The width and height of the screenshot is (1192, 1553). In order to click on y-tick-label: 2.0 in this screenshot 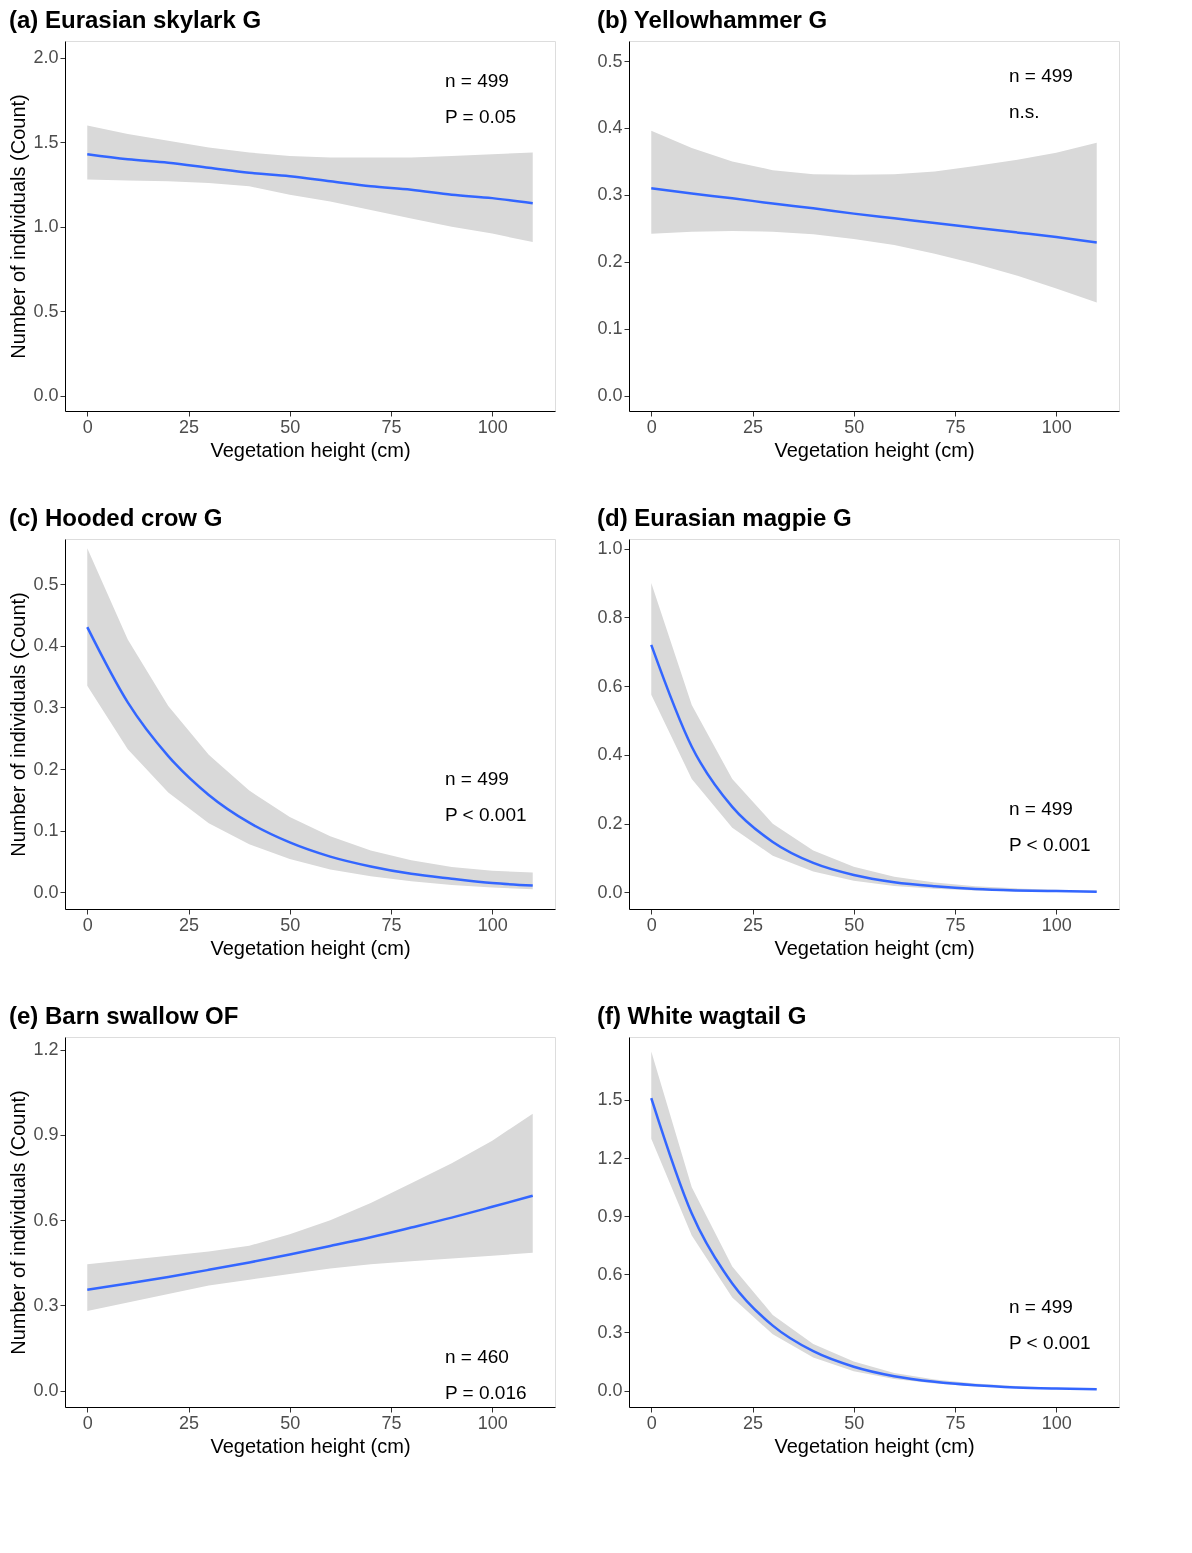, I will do `click(46, 57)`.